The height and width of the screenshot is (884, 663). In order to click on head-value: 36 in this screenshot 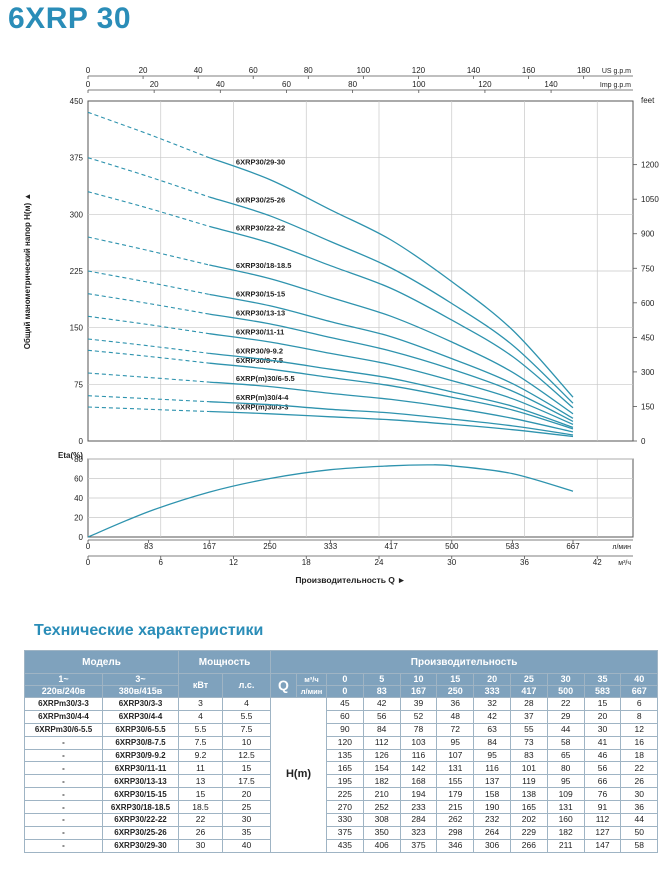, I will do `click(455, 704)`.